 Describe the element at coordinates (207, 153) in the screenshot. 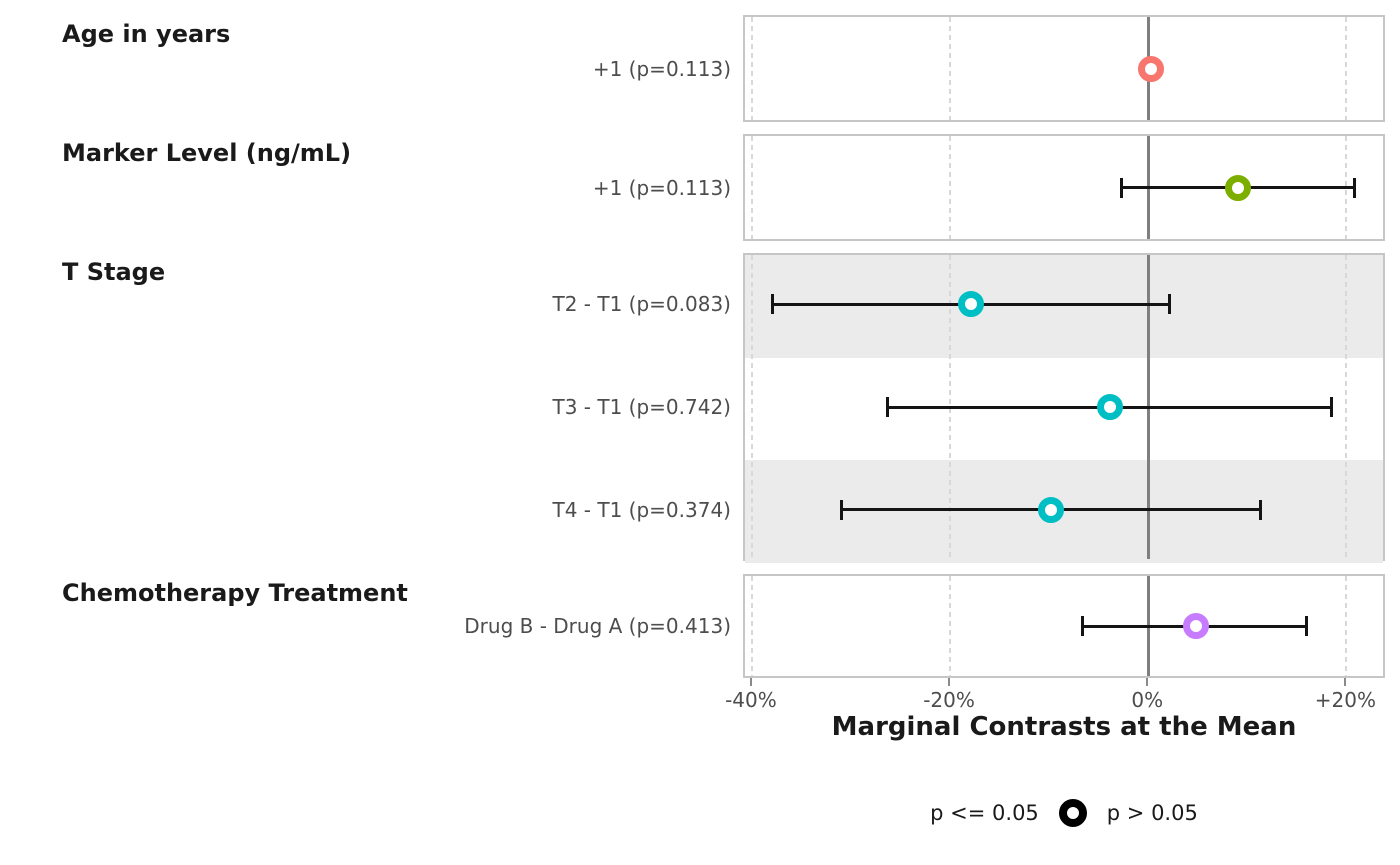

I see `facet-label: Marker Level (ng/mL)` at that location.